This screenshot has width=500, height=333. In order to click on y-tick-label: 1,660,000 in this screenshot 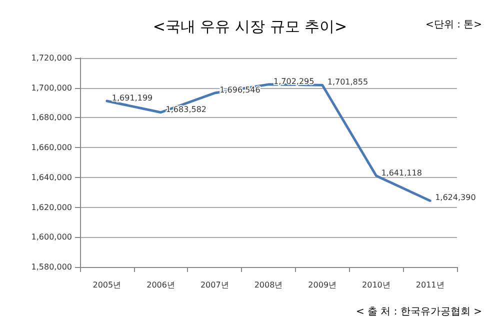, I will do `click(51, 147)`.